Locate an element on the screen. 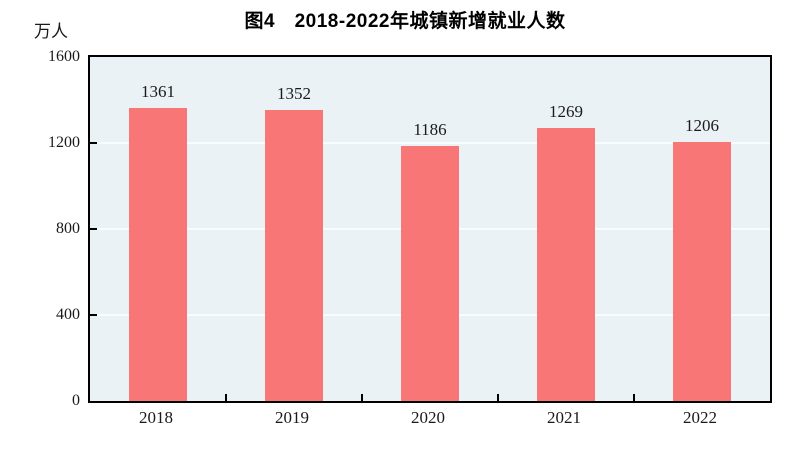 This screenshot has width=800, height=449. x-tick-label: 2018 is located at coordinates (156, 417).